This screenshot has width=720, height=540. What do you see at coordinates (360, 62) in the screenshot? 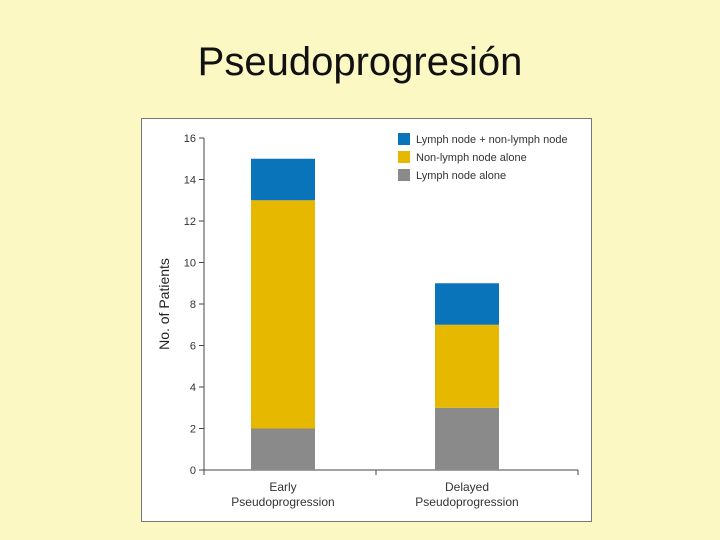
I see `slide-title: Pseudoprogresión` at bounding box center [360, 62].